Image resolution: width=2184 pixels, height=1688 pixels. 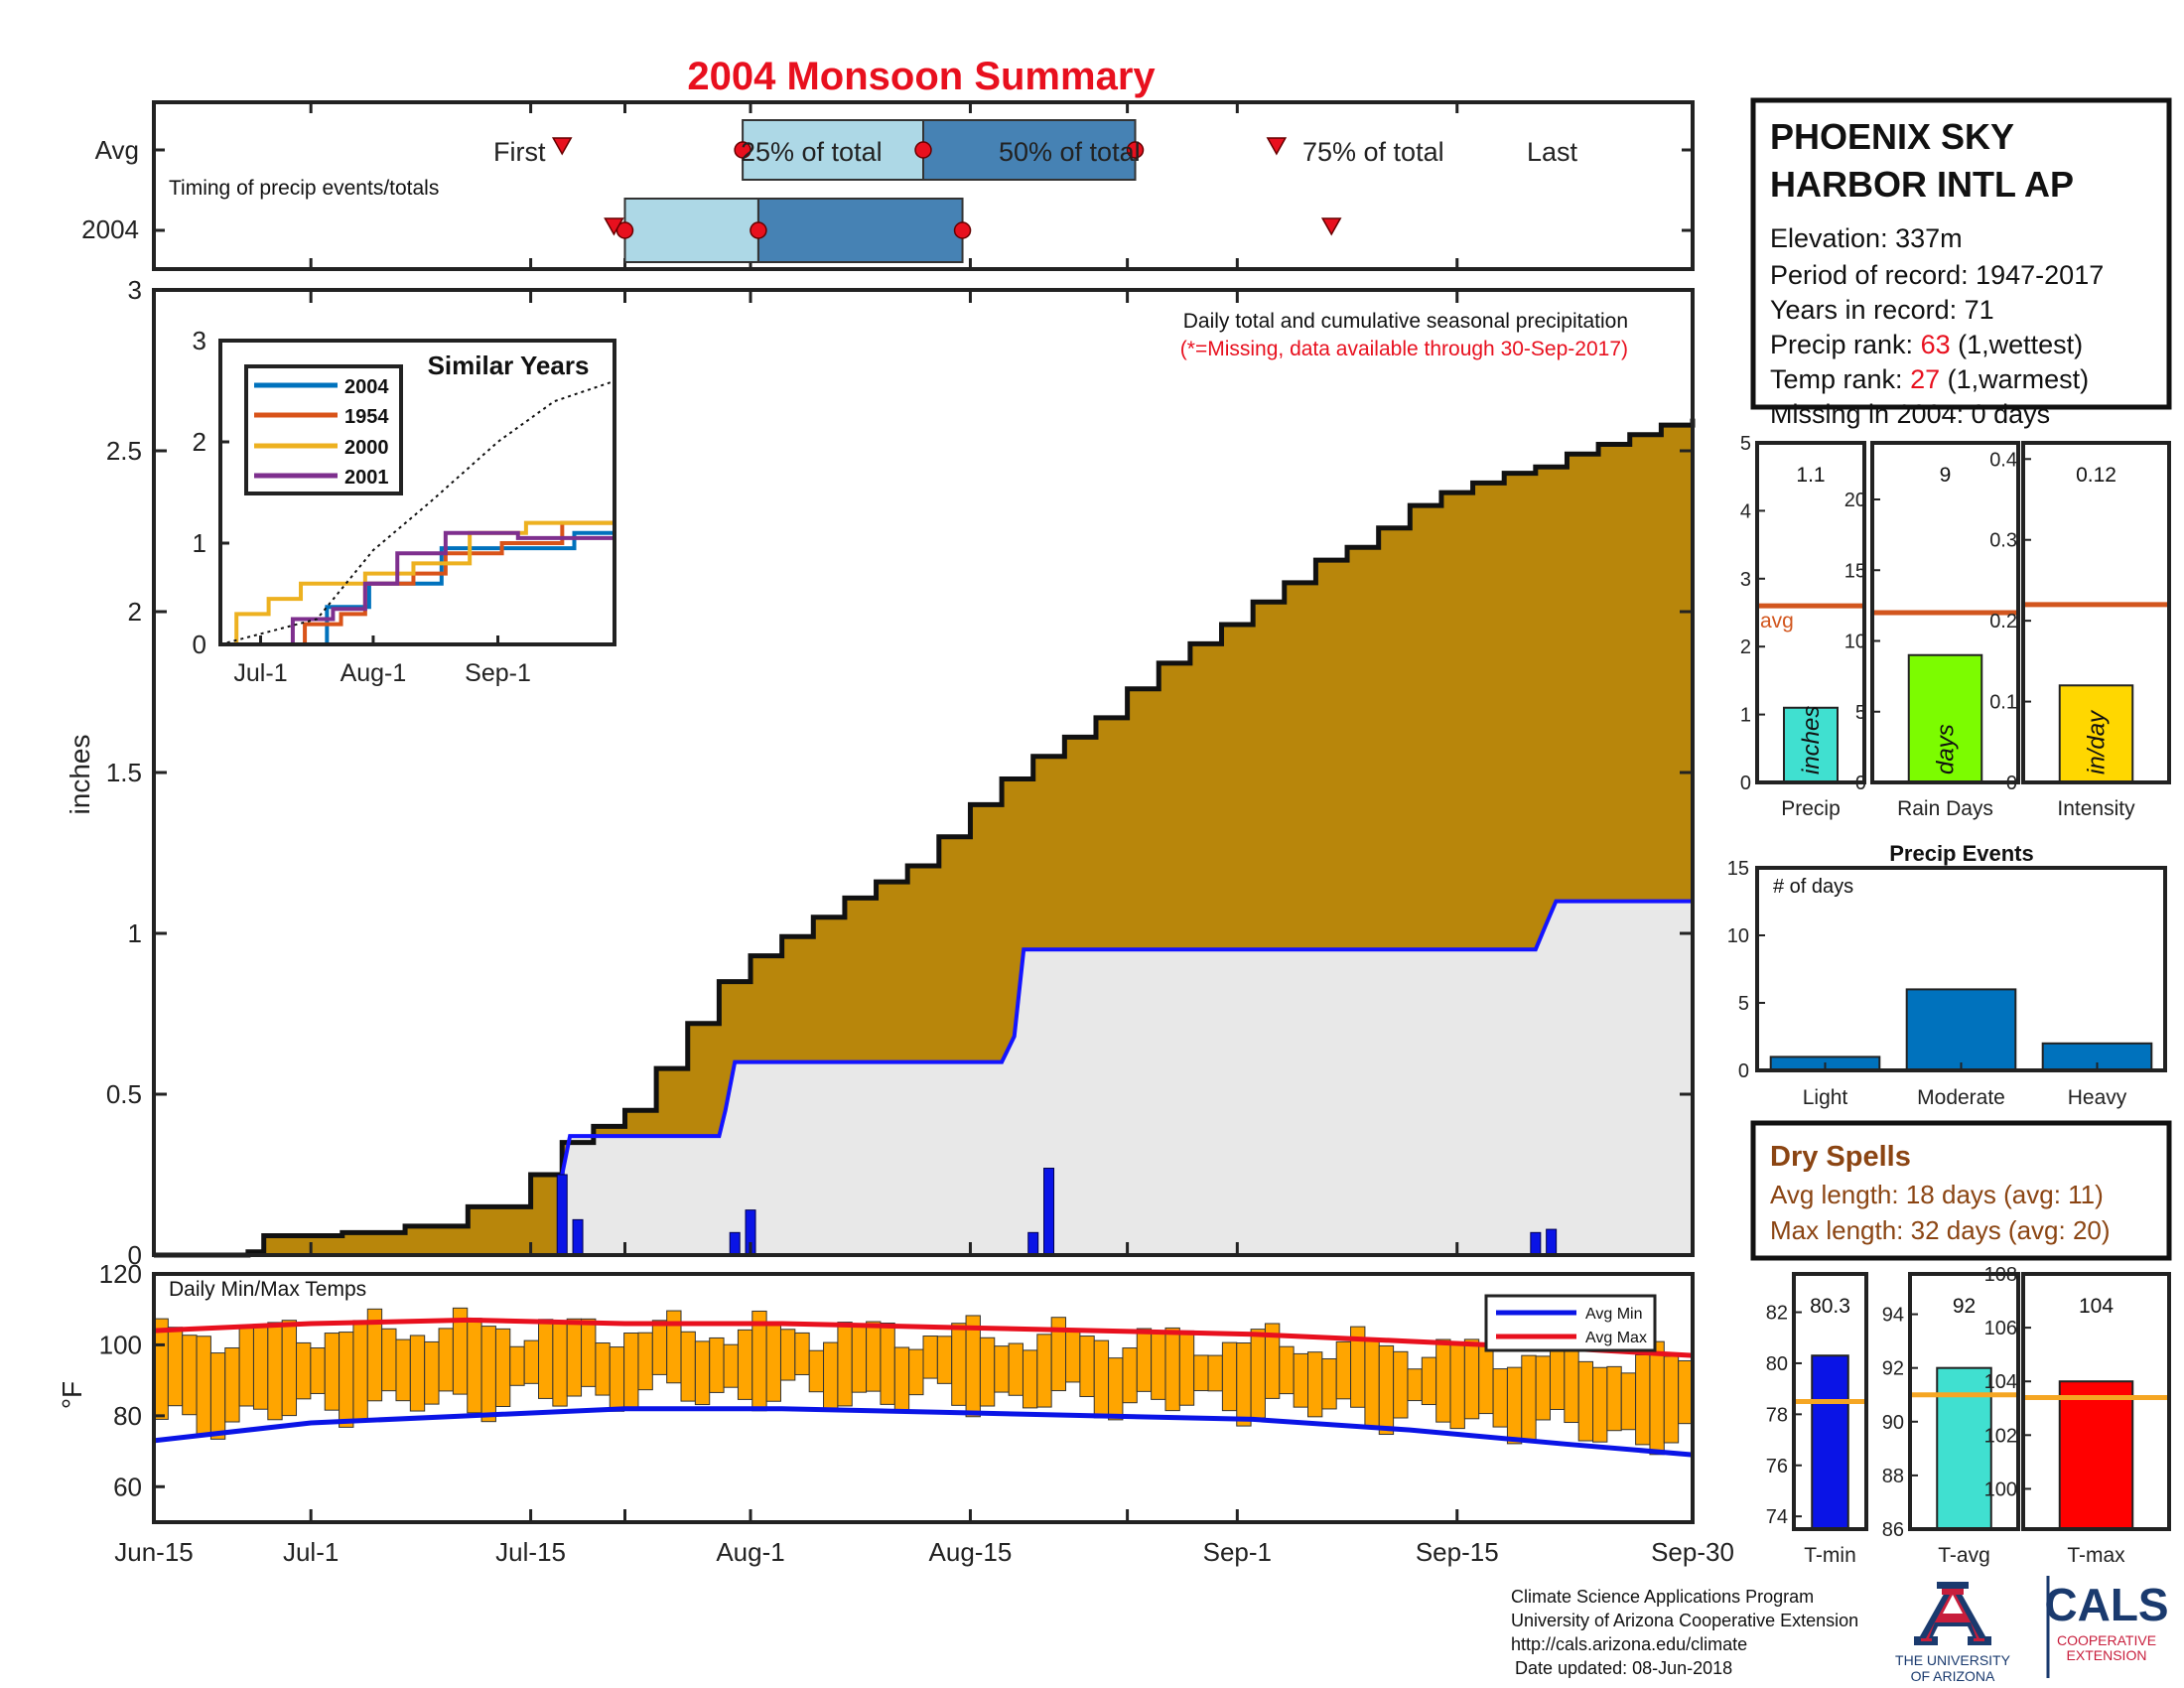 I want to click on rain-days-value-text: 9, so click(x=1946, y=475).